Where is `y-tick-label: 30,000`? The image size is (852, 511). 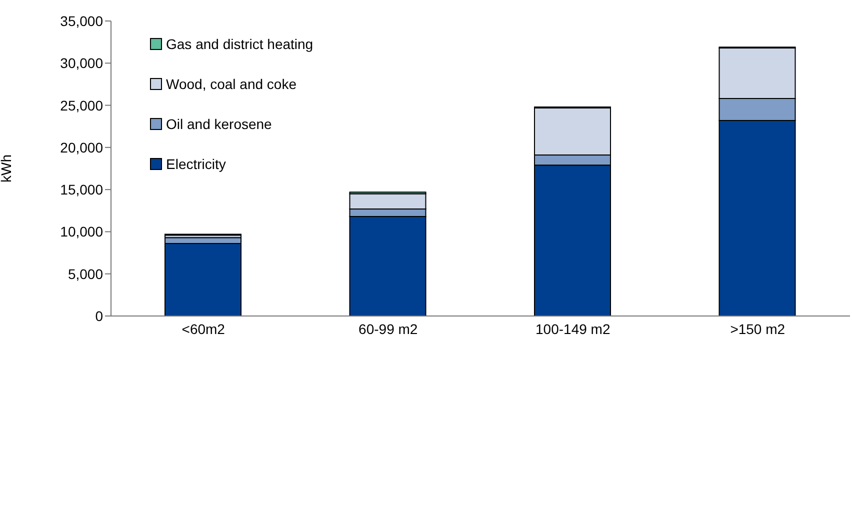 y-tick-label: 30,000 is located at coordinates (82, 63).